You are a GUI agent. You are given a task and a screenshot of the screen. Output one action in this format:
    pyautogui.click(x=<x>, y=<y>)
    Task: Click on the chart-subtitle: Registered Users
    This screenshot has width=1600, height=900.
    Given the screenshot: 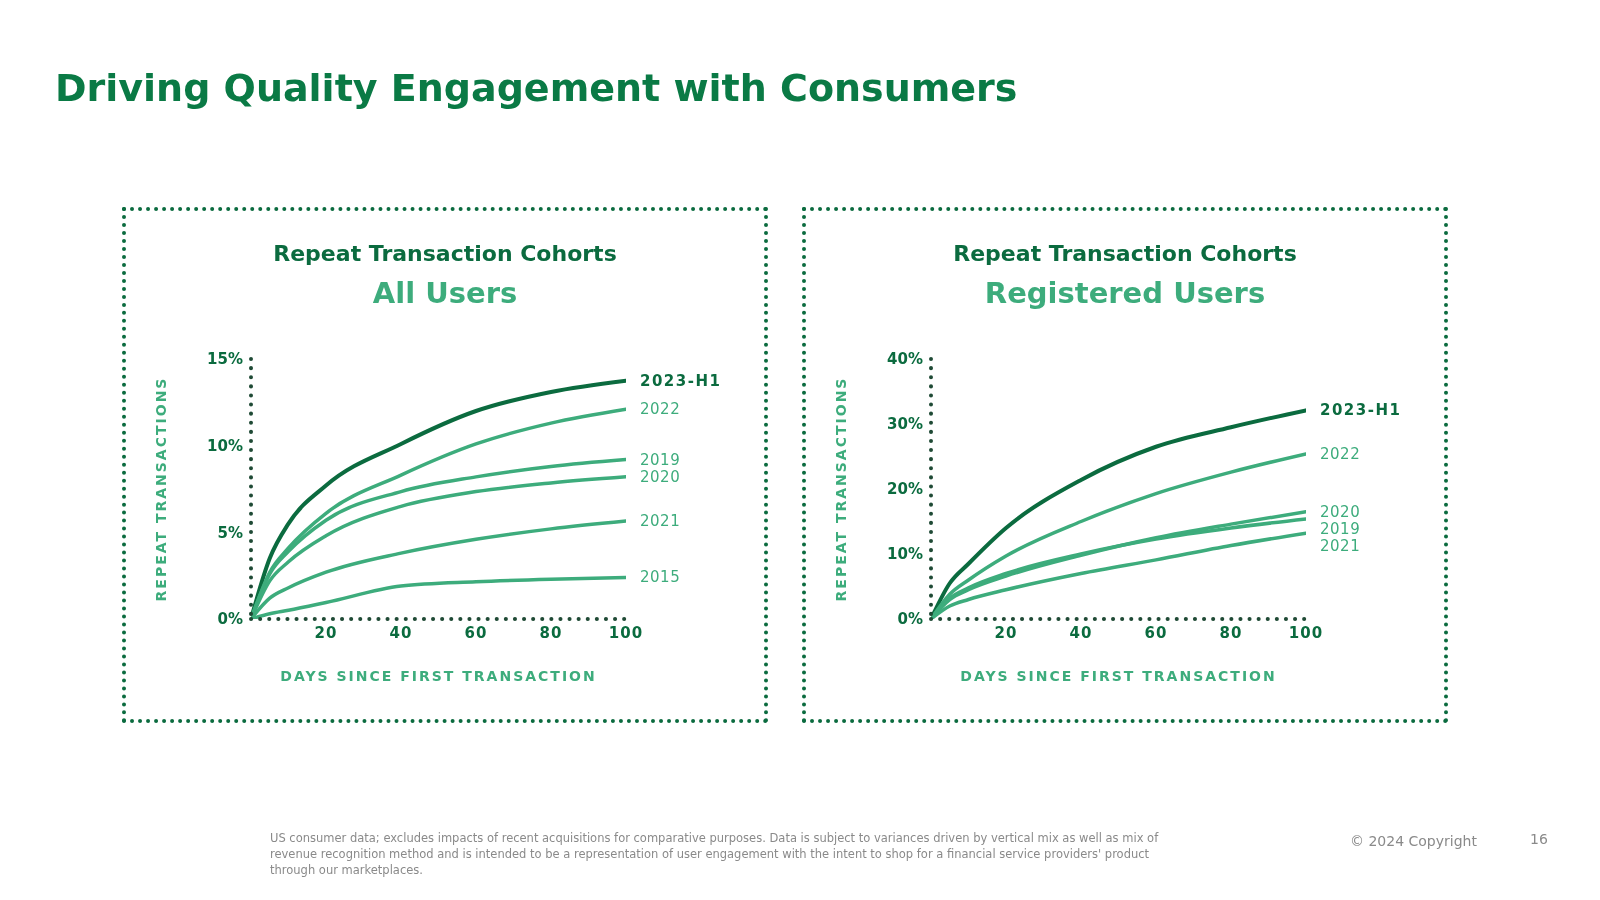 What is the action you would take?
    pyautogui.click(x=1125, y=293)
    